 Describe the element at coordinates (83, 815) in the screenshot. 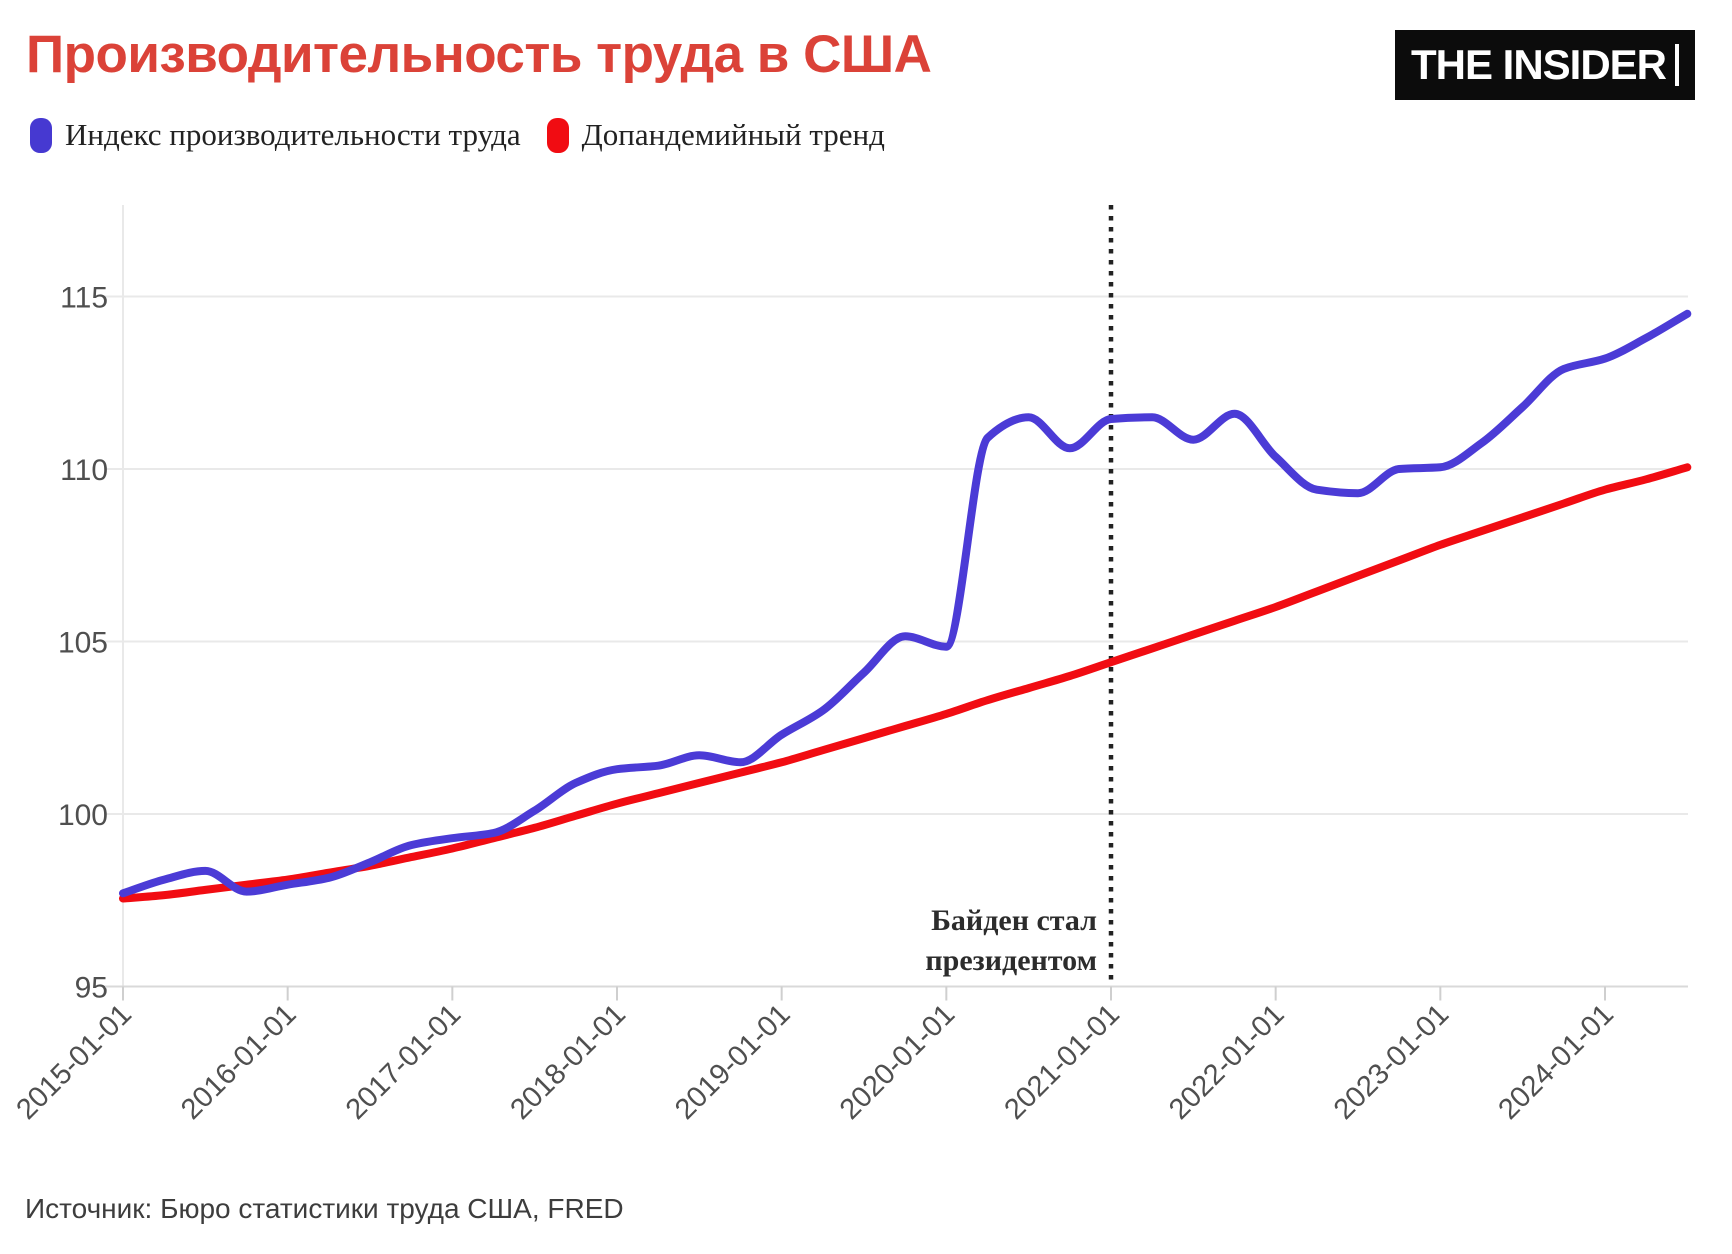

I see `y-tick-label: 100` at that location.